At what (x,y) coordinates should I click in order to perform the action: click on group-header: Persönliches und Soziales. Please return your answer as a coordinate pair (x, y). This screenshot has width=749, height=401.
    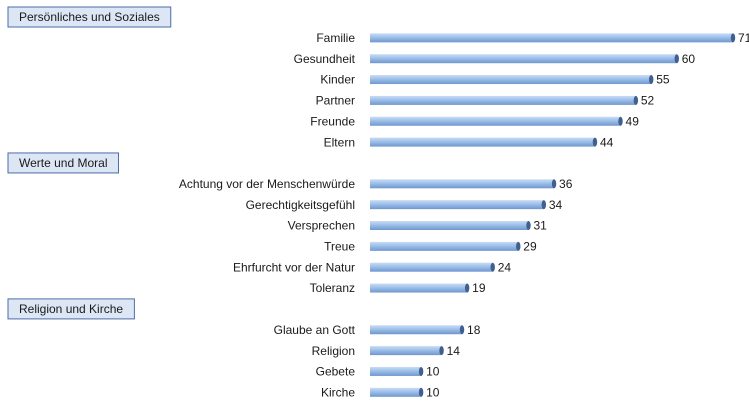
    Looking at the image, I should click on (89, 17).